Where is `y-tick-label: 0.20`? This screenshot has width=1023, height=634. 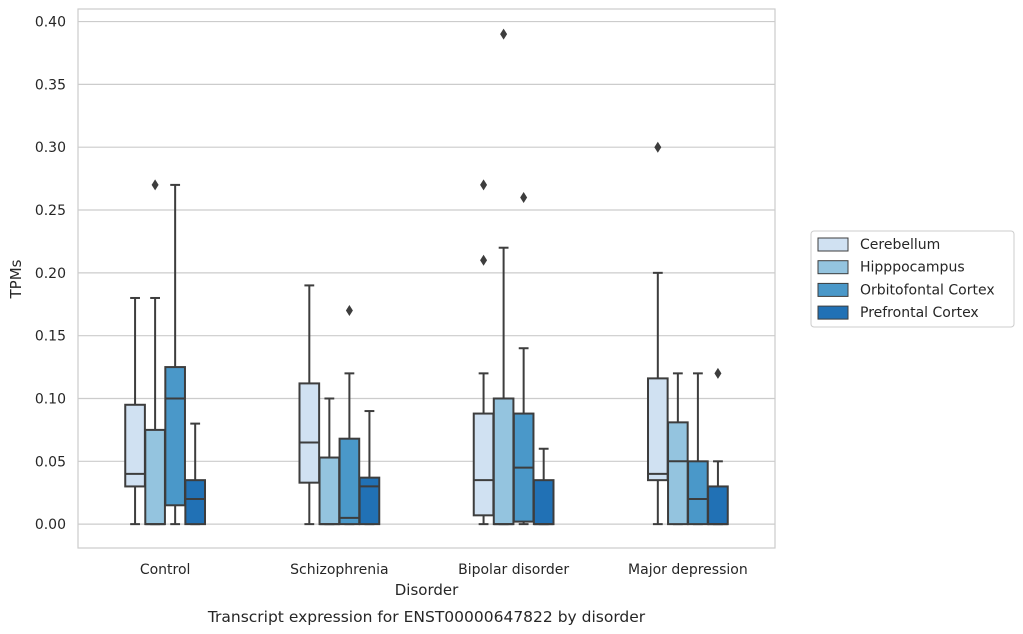 y-tick-label: 0.20 is located at coordinates (50, 274).